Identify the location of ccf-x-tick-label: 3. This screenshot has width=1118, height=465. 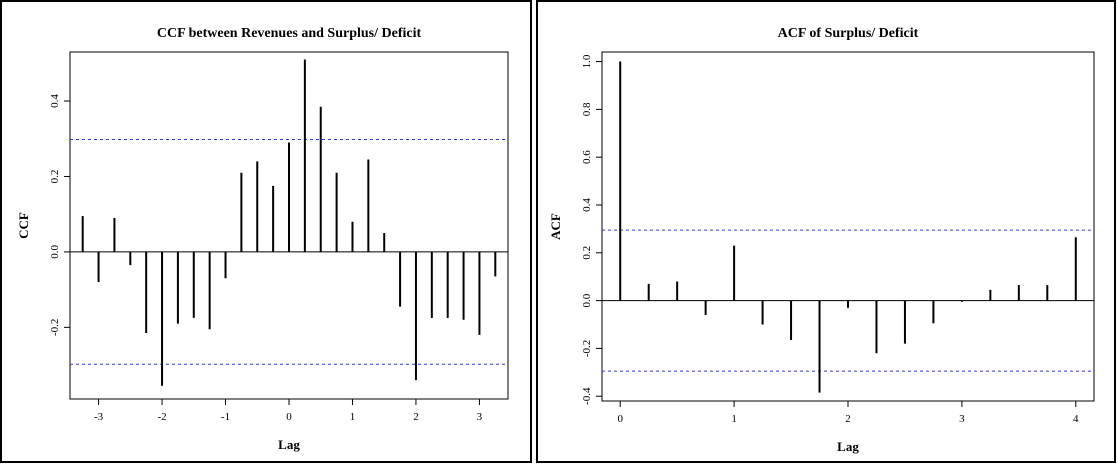
(480, 417).